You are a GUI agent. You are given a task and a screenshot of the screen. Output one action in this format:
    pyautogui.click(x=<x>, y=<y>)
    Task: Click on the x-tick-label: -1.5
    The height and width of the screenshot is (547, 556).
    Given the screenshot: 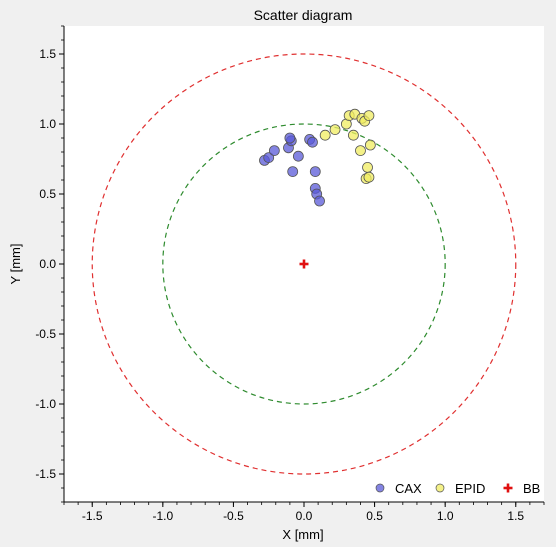 What is the action you would take?
    pyautogui.click(x=92, y=516)
    